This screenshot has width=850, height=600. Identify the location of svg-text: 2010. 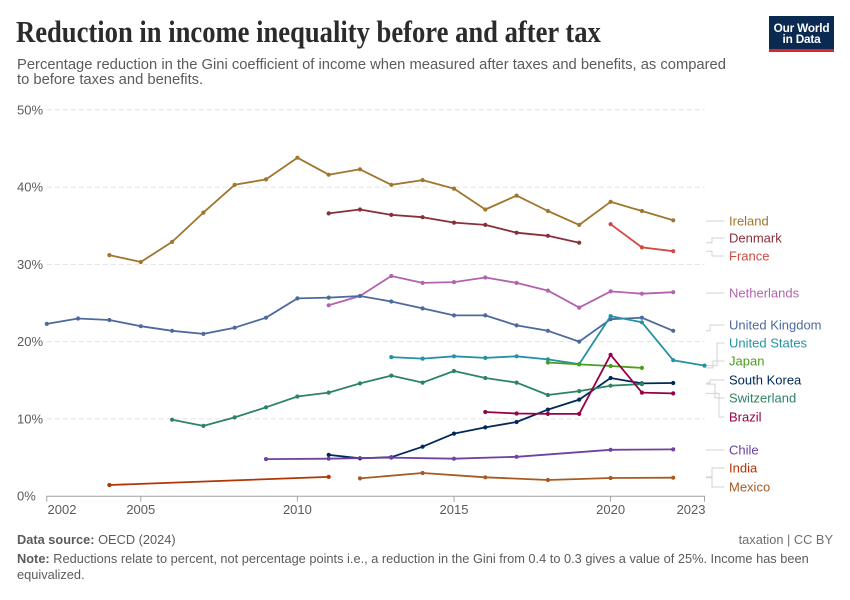
(297, 509).